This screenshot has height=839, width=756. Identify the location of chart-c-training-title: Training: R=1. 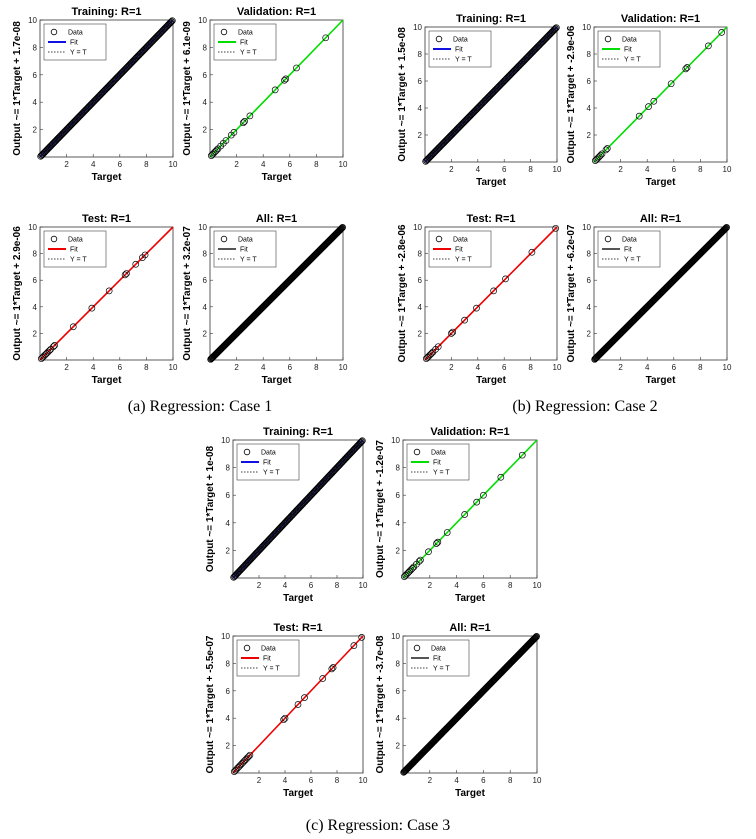
(298, 432).